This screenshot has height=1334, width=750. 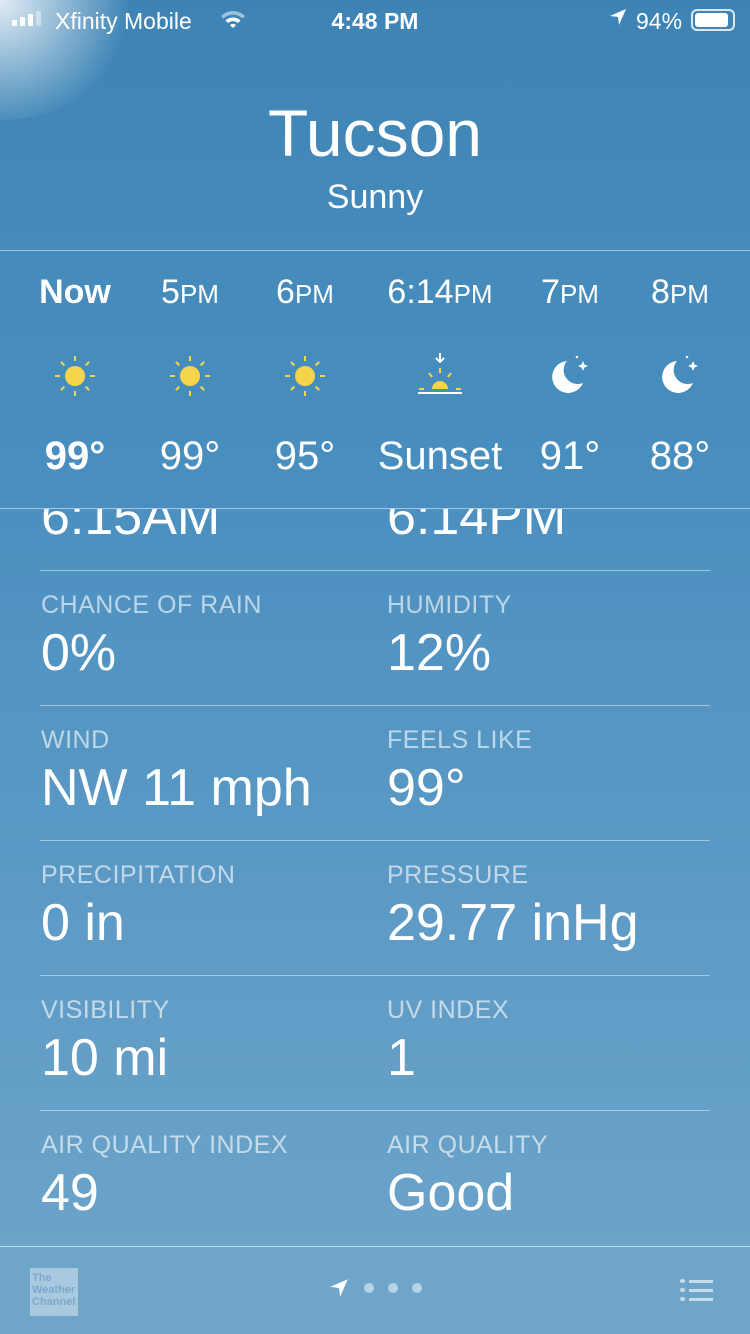 I want to click on current-condition: Sunny, so click(x=375, y=197).